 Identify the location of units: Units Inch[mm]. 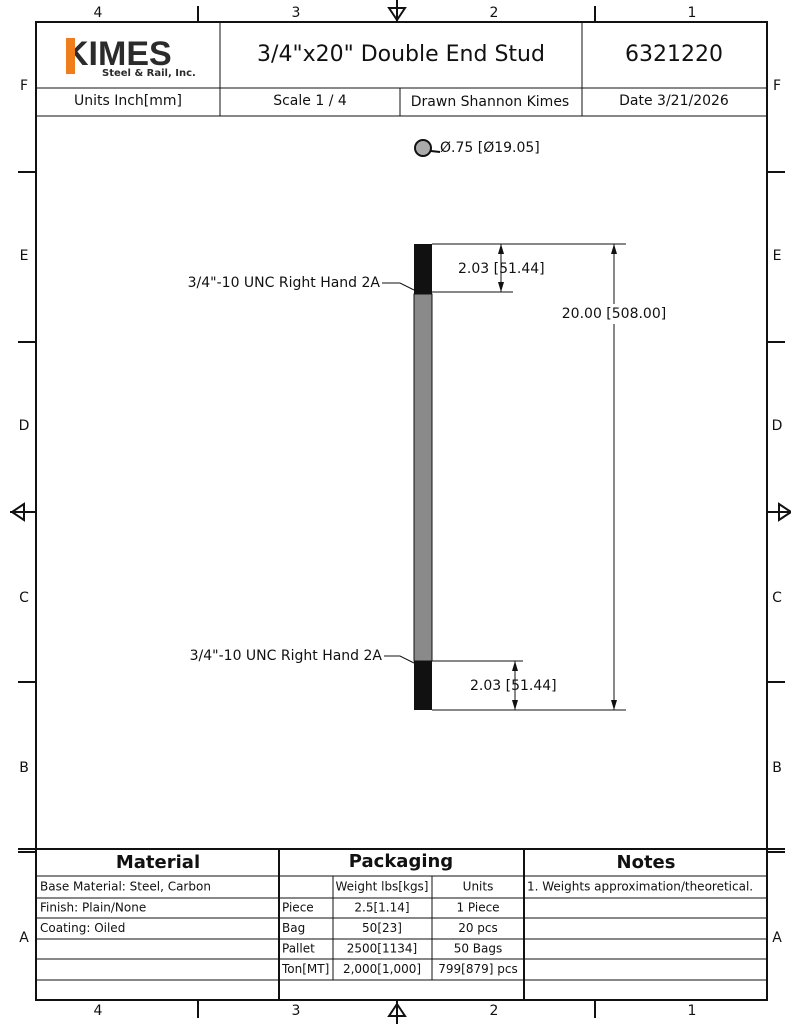
(128, 101).